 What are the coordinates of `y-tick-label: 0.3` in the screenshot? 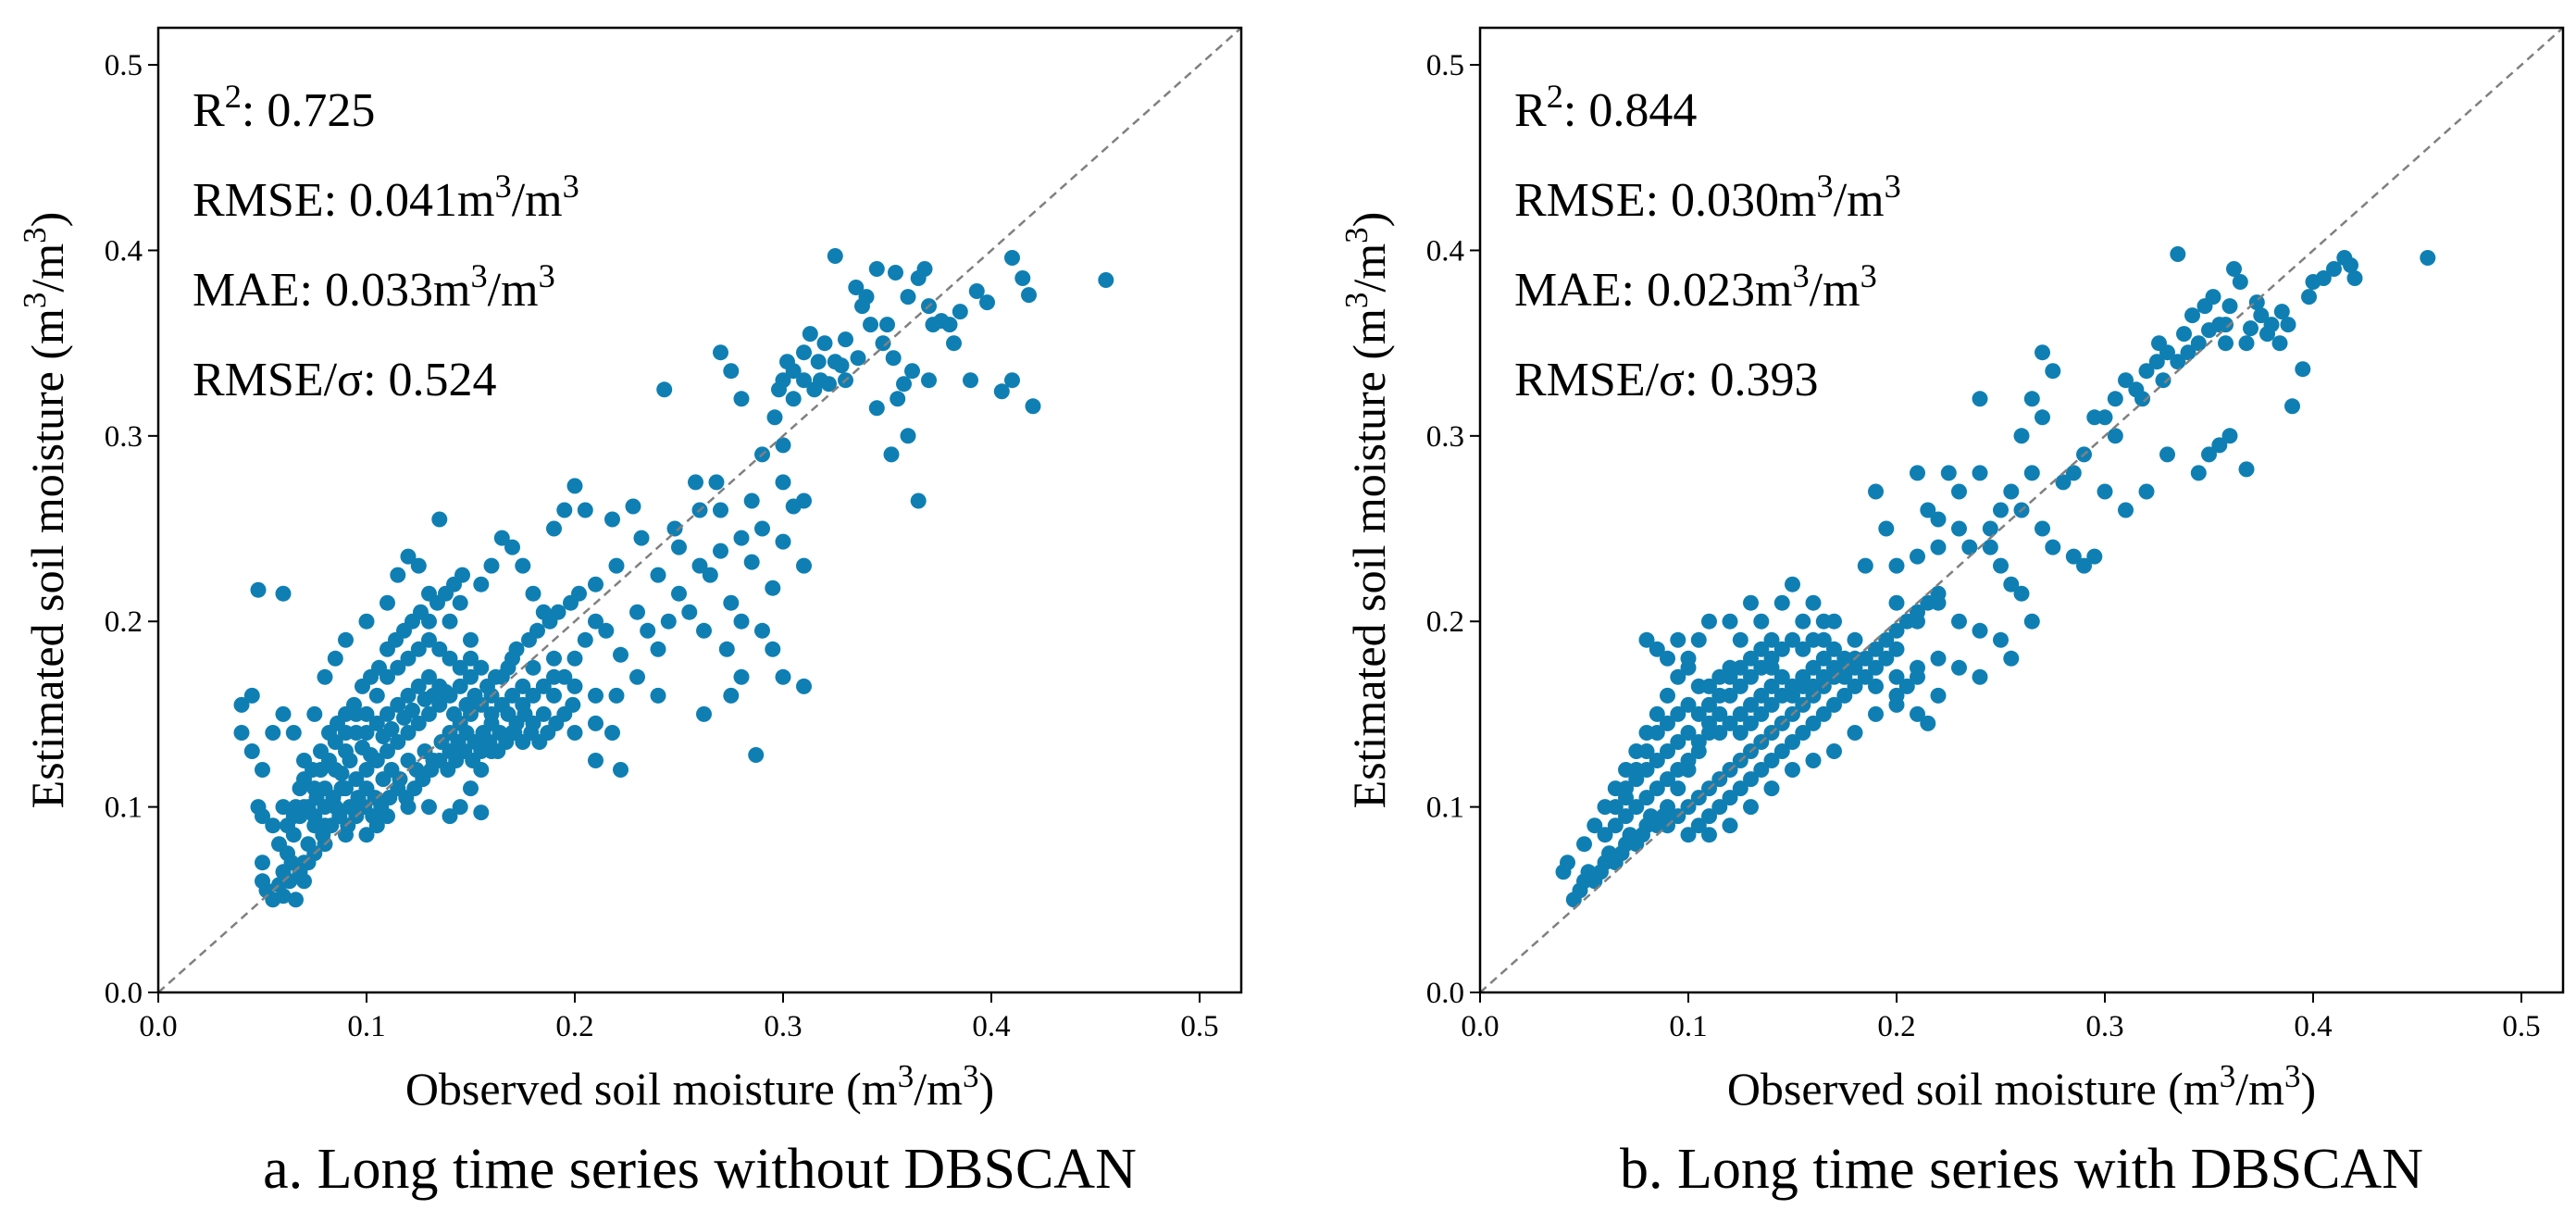 It's located at (124, 437).